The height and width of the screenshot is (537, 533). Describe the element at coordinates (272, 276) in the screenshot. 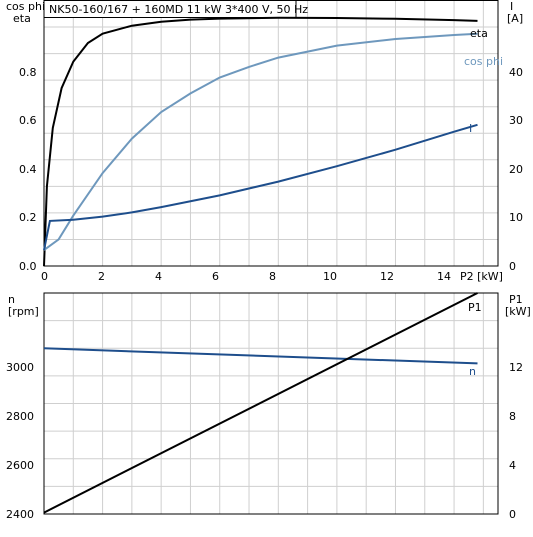

I see `x-tick-label: 8` at that location.